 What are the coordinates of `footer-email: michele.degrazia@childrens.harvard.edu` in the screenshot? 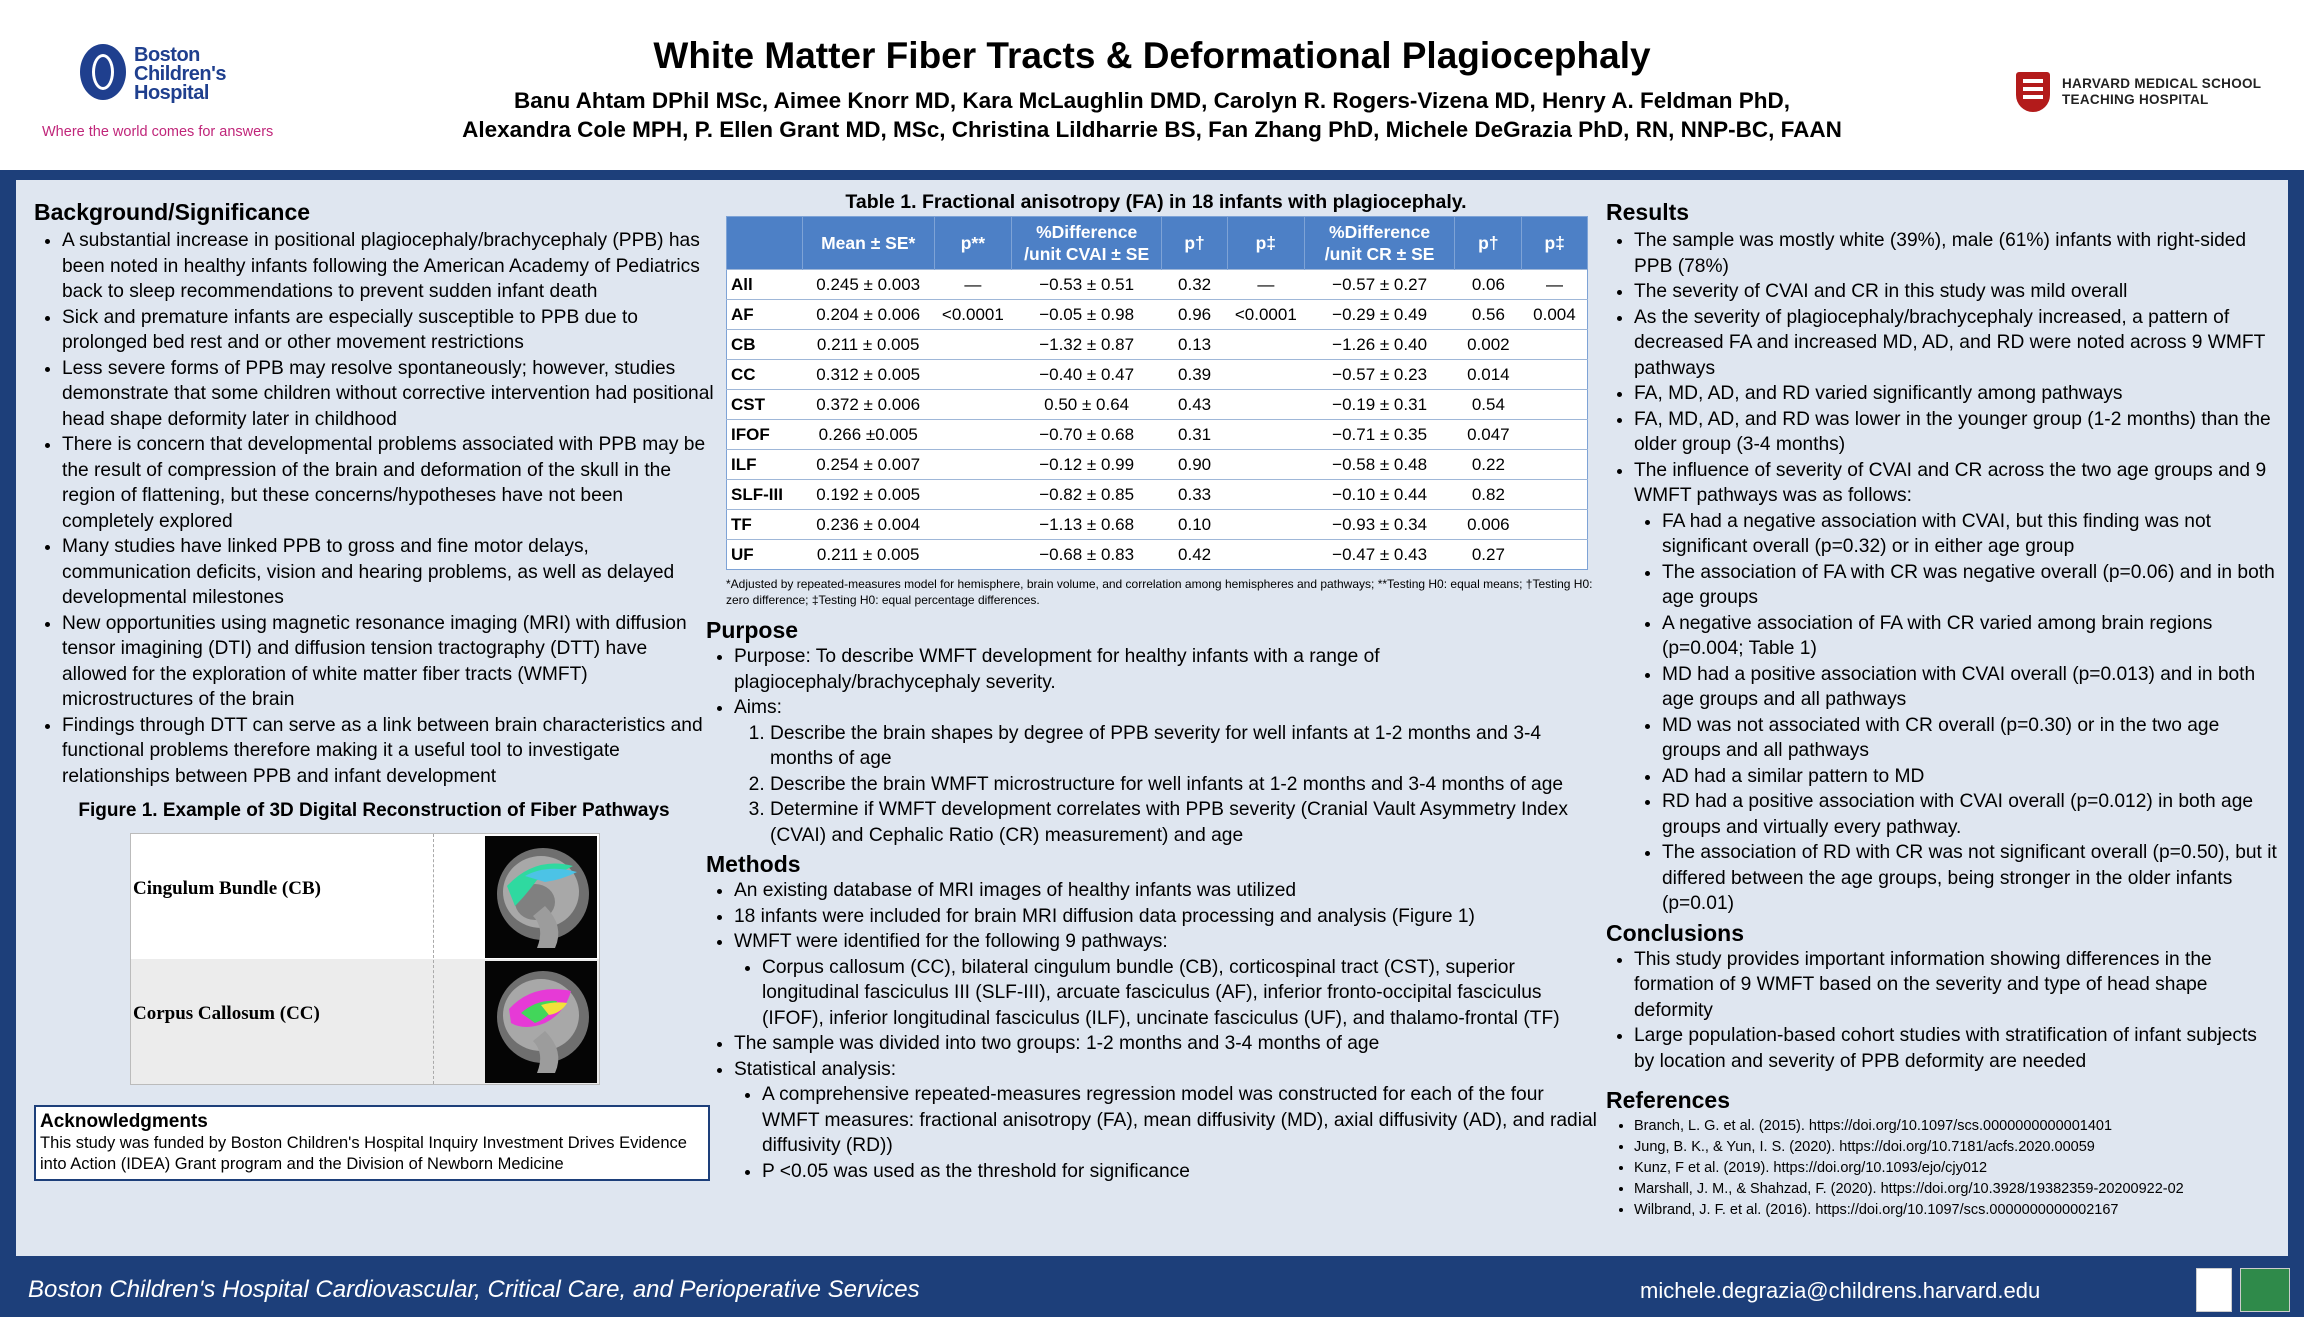 It's located at (1840, 1290).